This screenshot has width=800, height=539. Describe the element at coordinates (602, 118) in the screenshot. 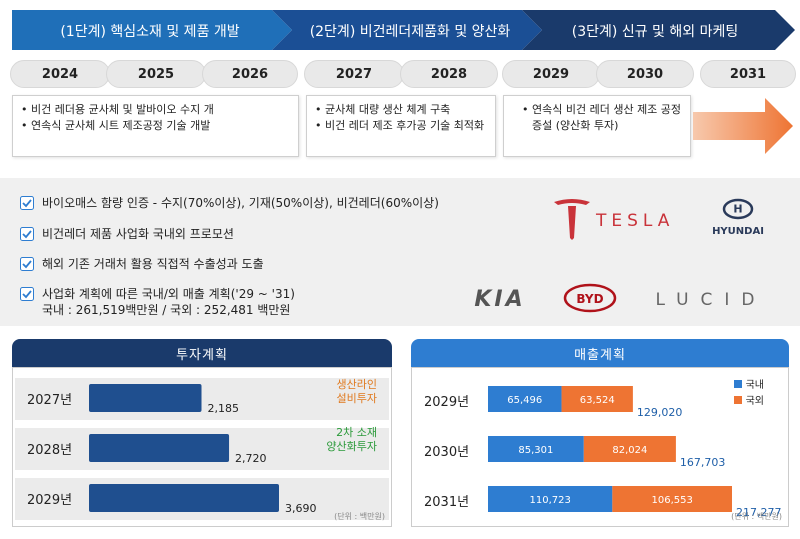

I see `phase-3-item: 연속식 비건 레더 생산 제조 공정 증설 (양산화 투자)` at that location.